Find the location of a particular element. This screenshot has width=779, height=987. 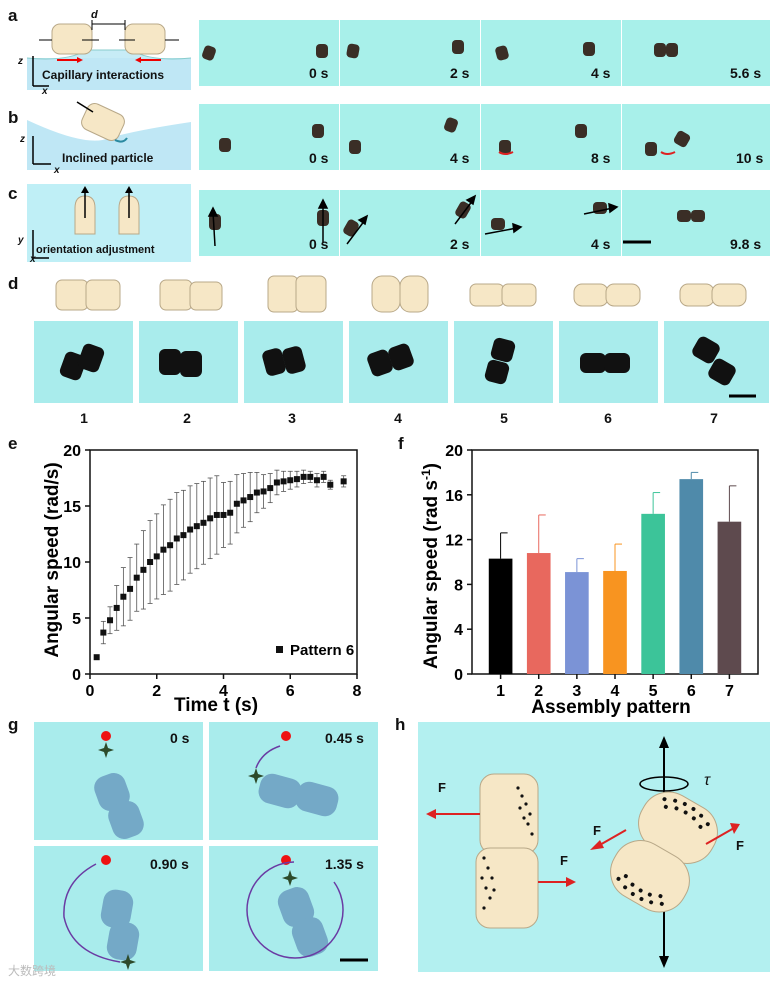

chart-e-xlabel: Time t (s) is located at coordinates (216, 705).